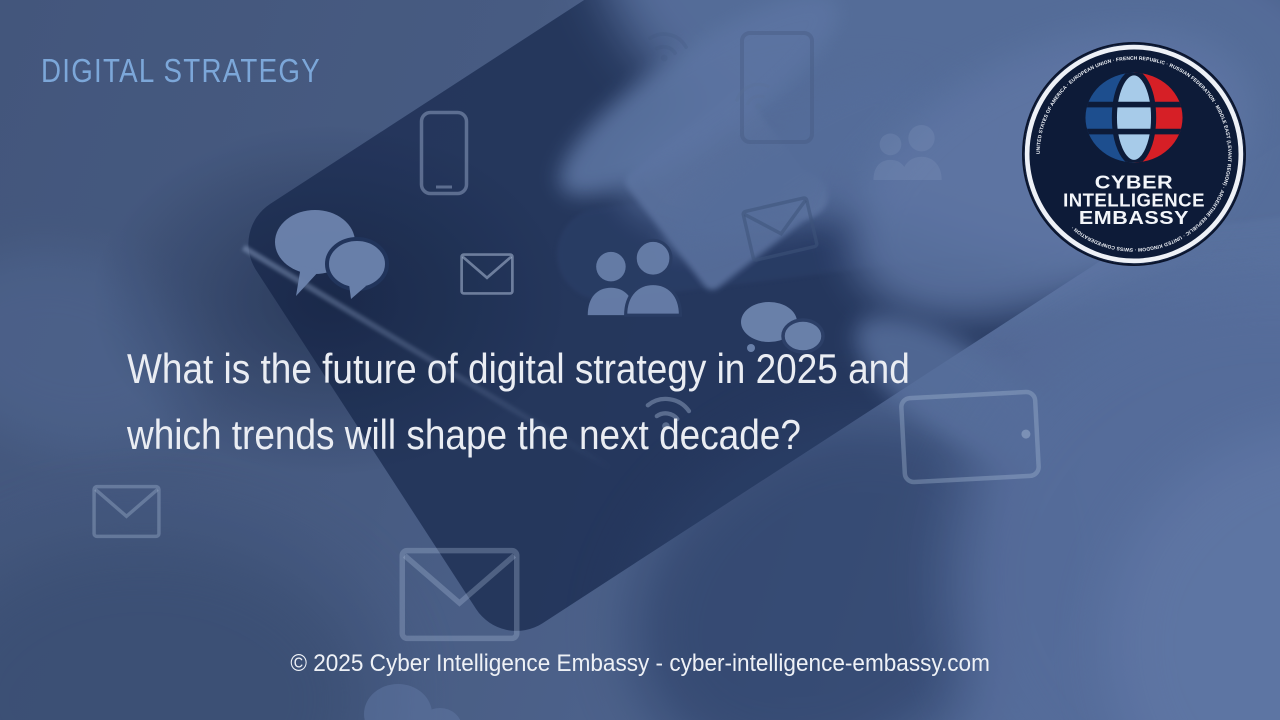 The image size is (1280, 720). I want to click on tablet-outline-icon, so click(970, 437).